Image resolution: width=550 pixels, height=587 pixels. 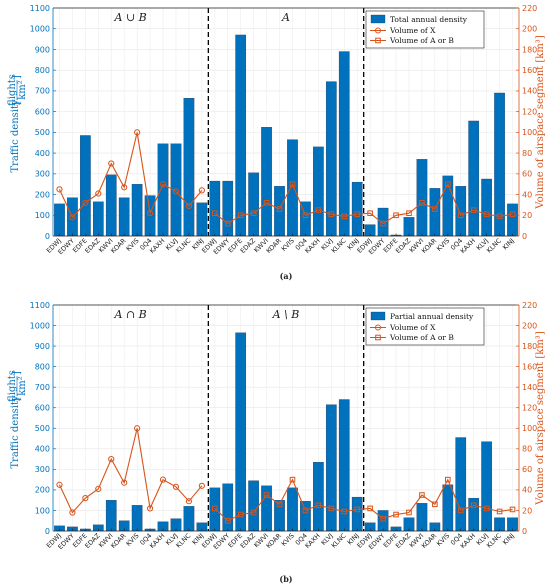 I want to click on y-tick-label-left: 300, so click(x=42, y=174).